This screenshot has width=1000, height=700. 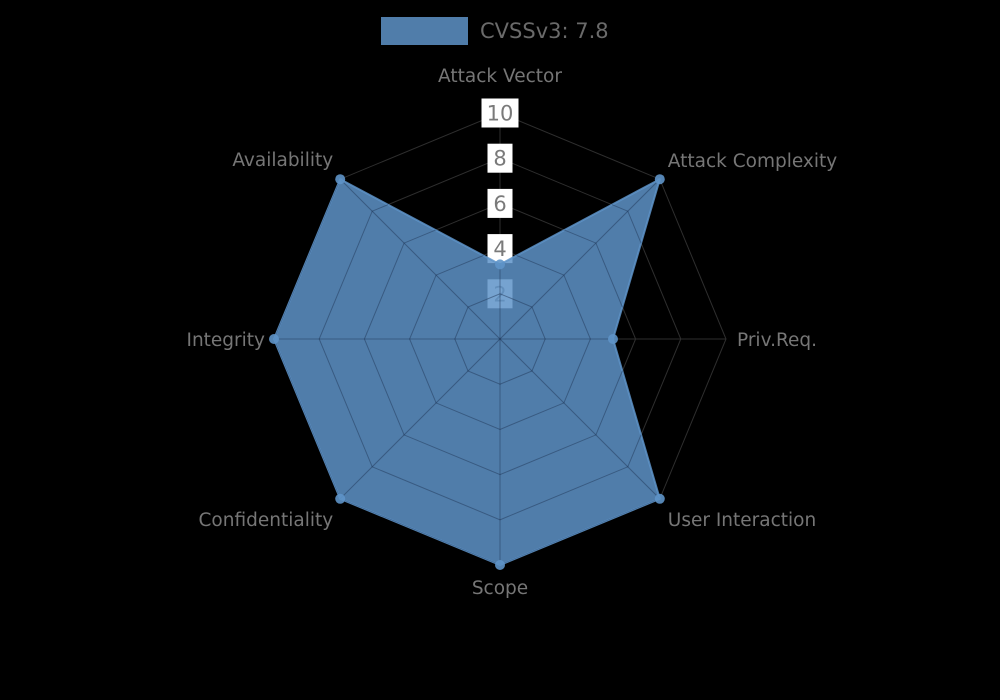 What do you see at coordinates (500, 76) in the screenshot?
I see `axis-label-attack-vector: Attack Vector` at bounding box center [500, 76].